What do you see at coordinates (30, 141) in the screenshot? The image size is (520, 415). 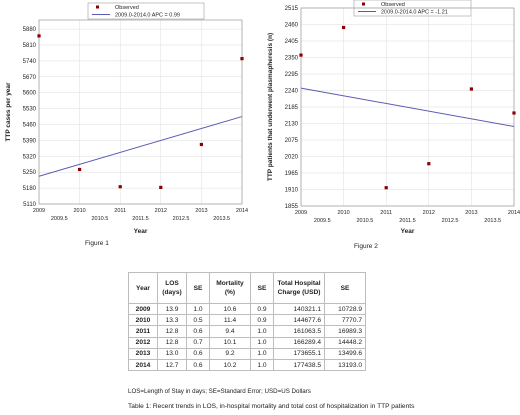 I see `y-tick-label: 5390` at bounding box center [30, 141].